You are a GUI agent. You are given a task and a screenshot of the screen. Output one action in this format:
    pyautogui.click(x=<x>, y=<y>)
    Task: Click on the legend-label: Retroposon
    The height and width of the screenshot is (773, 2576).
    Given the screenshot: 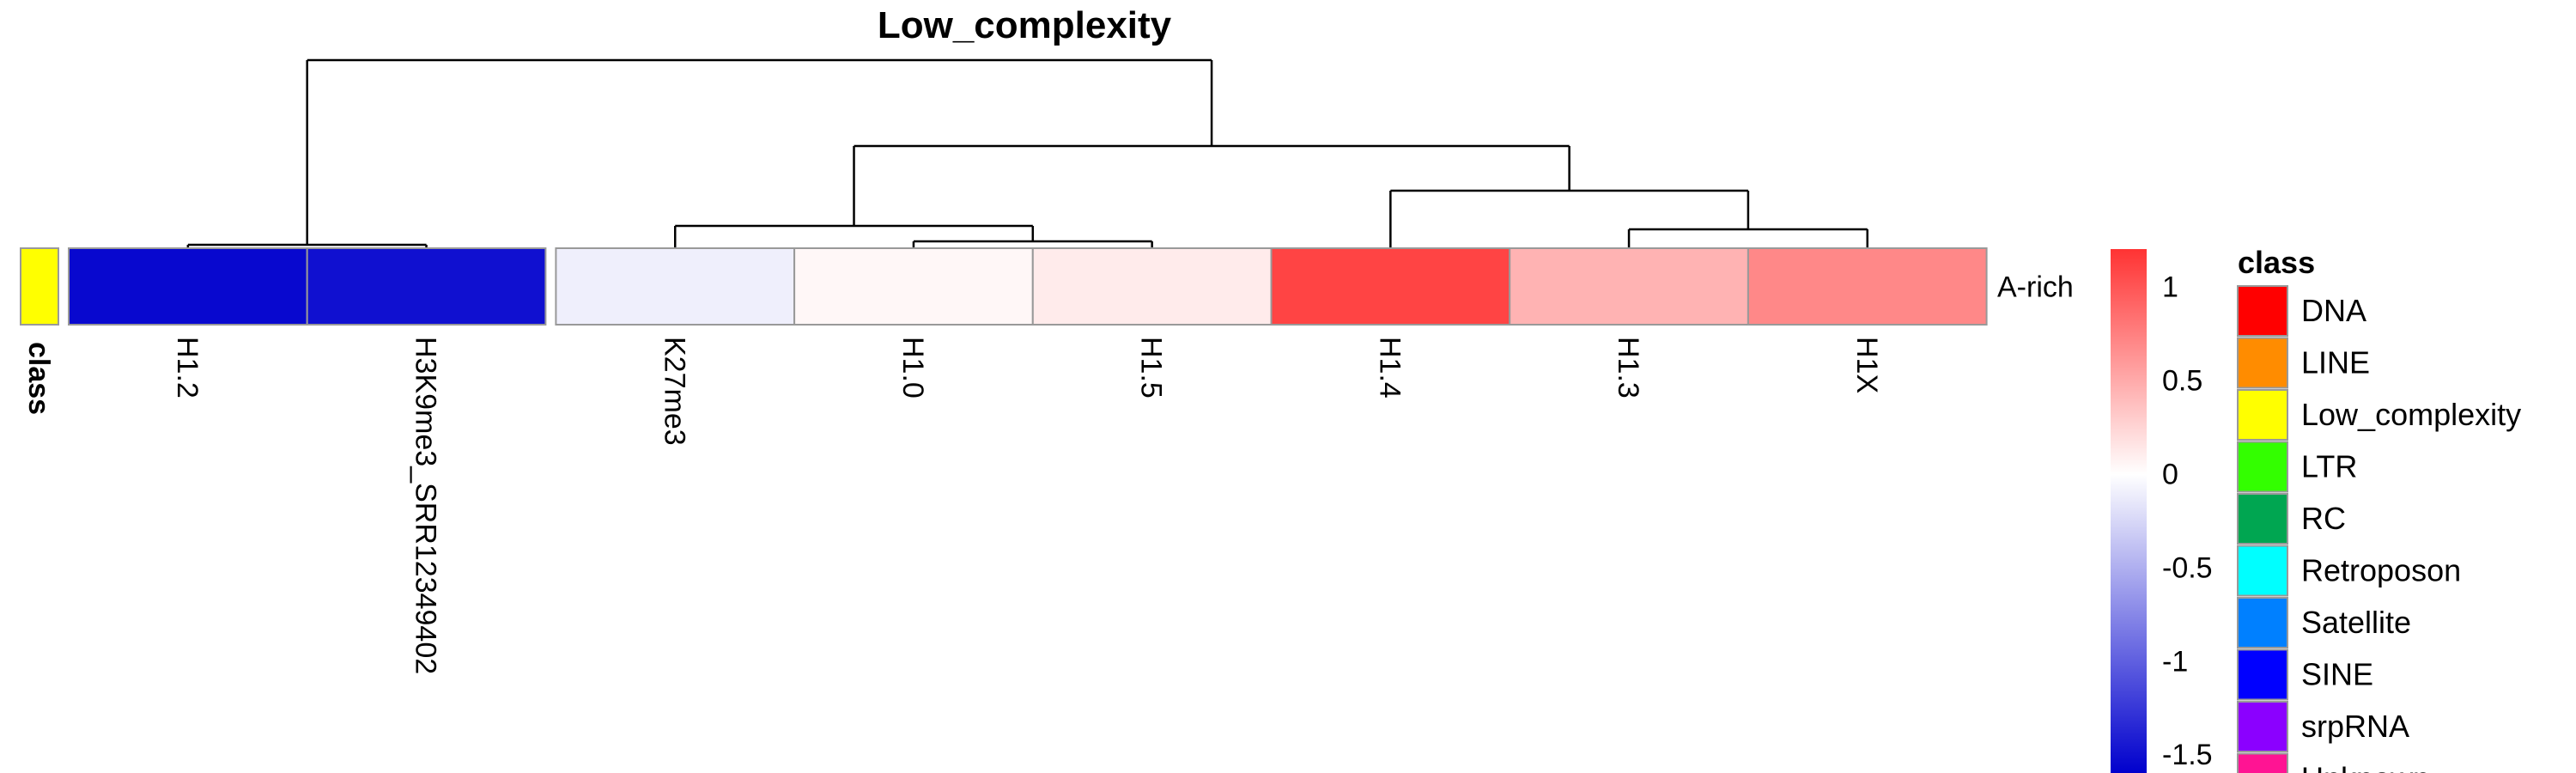 What is the action you would take?
    pyautogui.click(x=2381, y=570)
    